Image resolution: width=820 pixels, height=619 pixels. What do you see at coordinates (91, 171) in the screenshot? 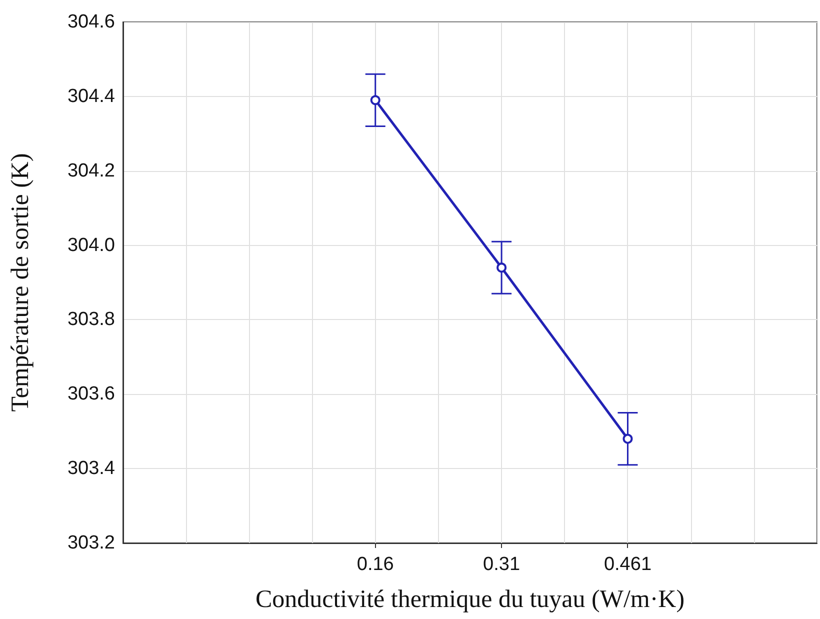
I see `y-tick-label: 304.2` at bounding box center [91, 171].